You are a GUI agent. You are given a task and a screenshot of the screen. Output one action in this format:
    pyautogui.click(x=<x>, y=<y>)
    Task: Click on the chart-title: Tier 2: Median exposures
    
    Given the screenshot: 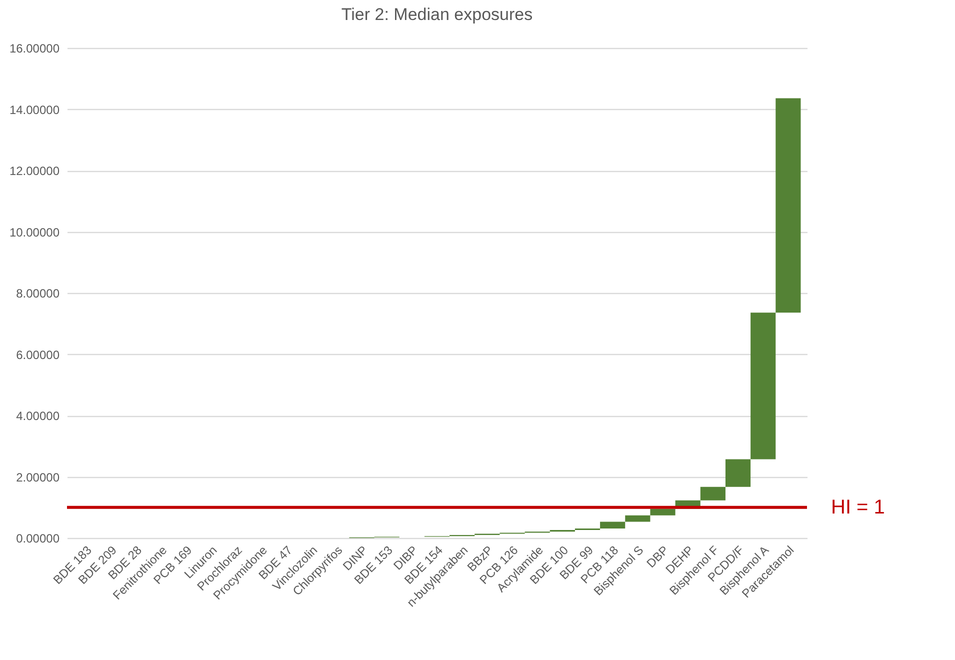 What is the action you would take?
    pyautogui.click(x=437, y=14)
    